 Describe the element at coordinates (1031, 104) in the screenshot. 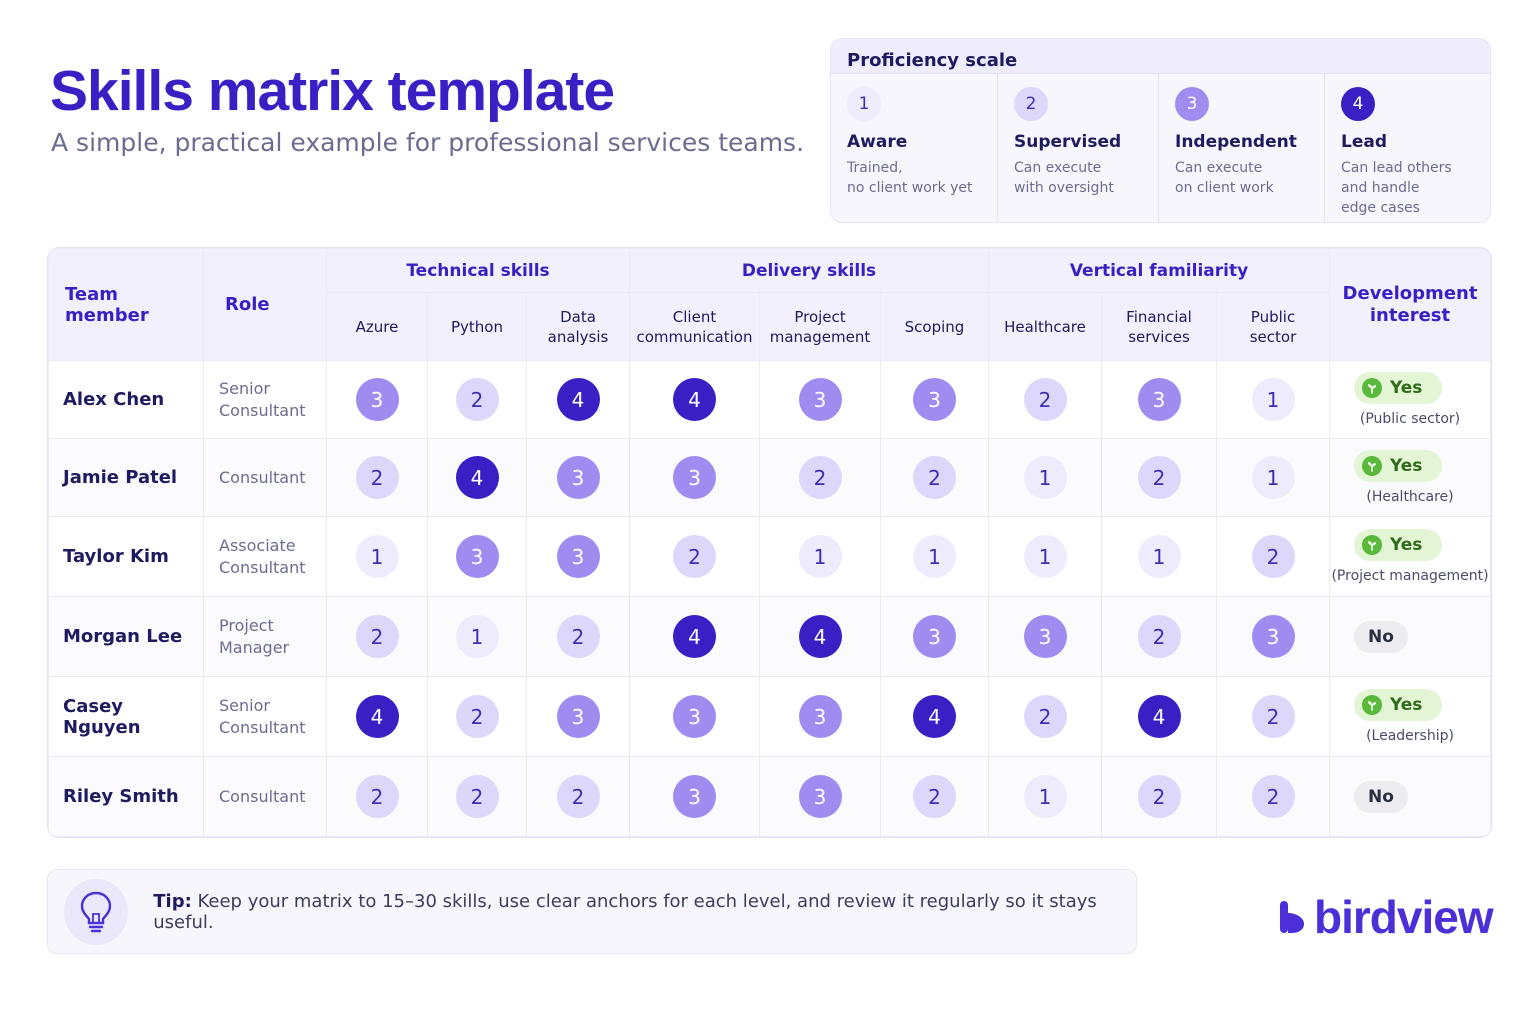

I see `level-badge: 2` at that location.